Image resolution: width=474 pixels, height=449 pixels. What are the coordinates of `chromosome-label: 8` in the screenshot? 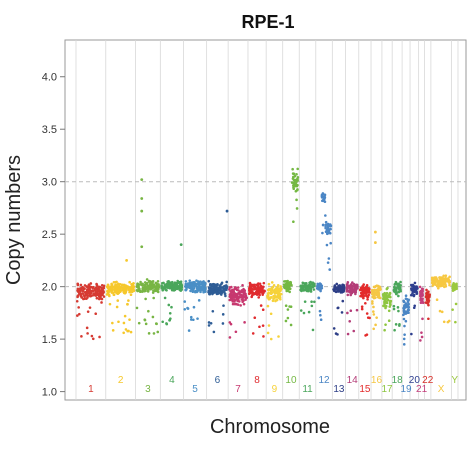 It's located at (257, 380).